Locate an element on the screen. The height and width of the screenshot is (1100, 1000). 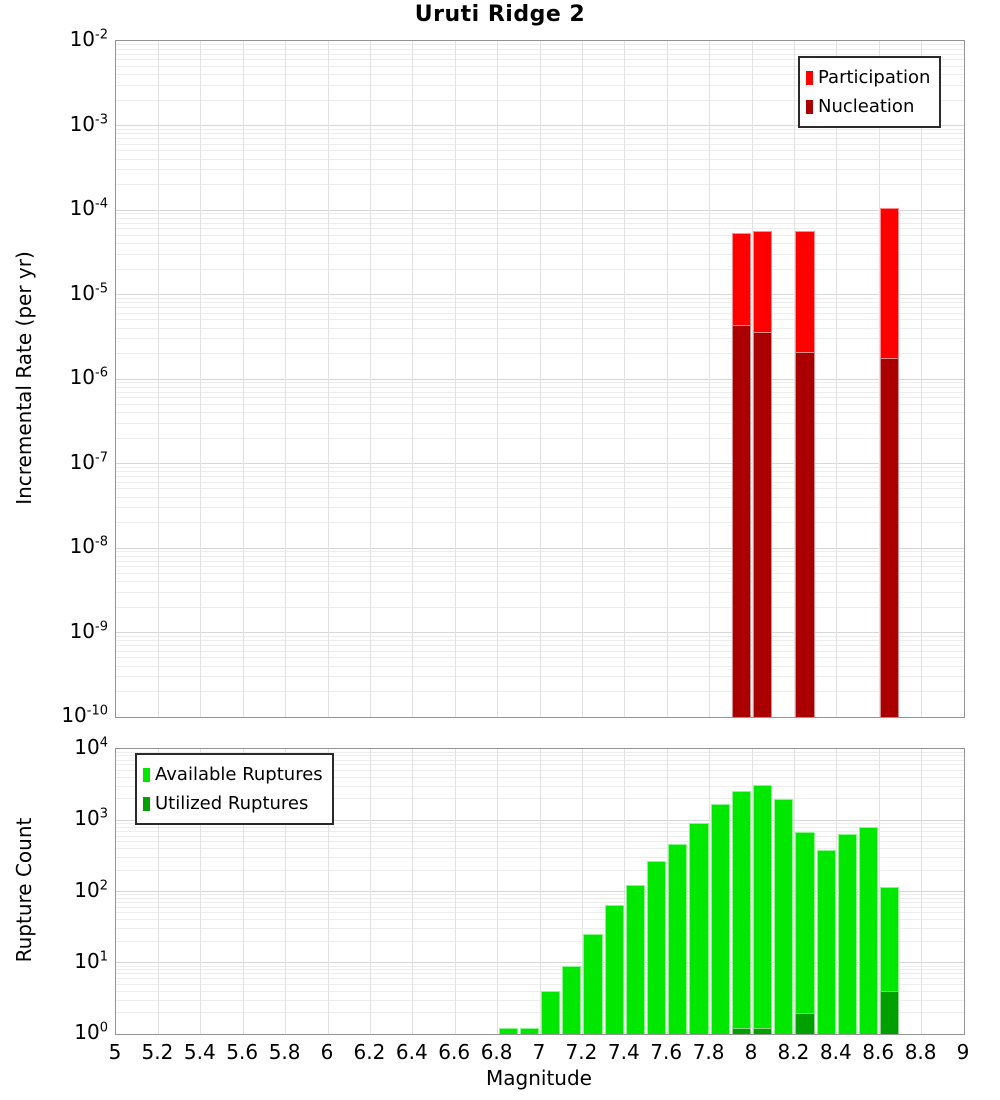
bar-available-ruptures-m6.85 is located at coordinates (508, 1031).